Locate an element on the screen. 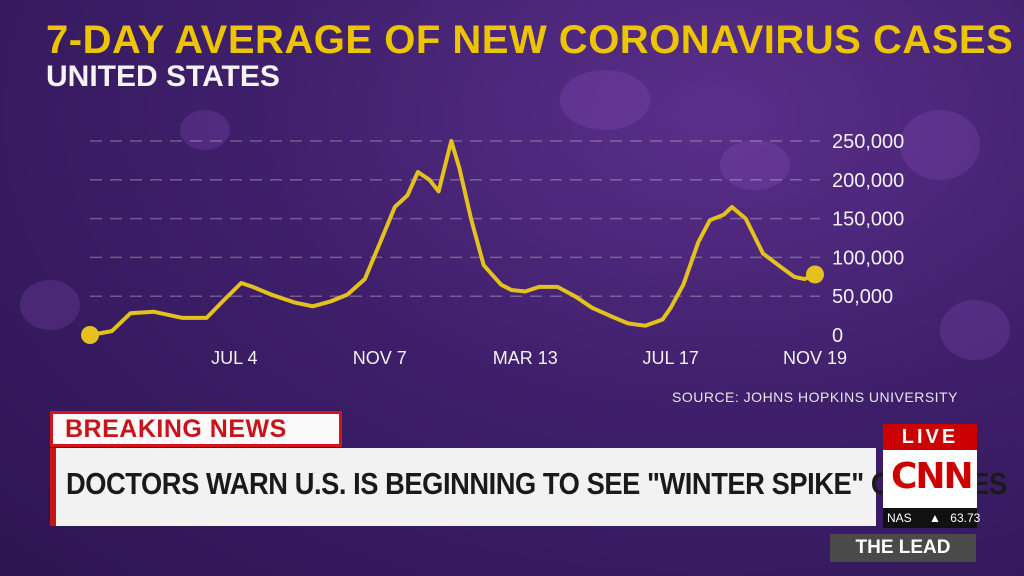  cnn-logo-text: CNN is located at coordinates (932, 476).